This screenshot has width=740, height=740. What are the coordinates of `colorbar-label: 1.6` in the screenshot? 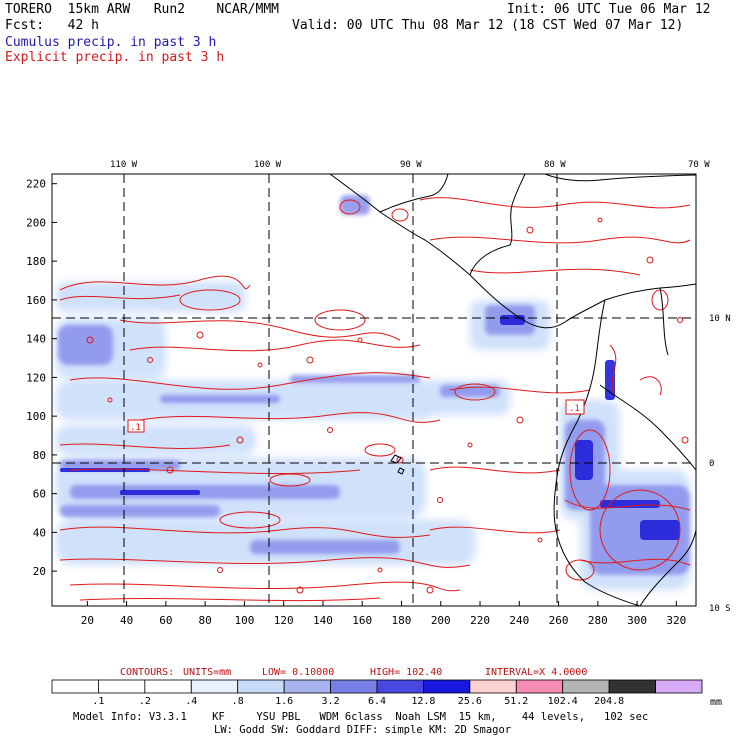 It's located at (284, 701).